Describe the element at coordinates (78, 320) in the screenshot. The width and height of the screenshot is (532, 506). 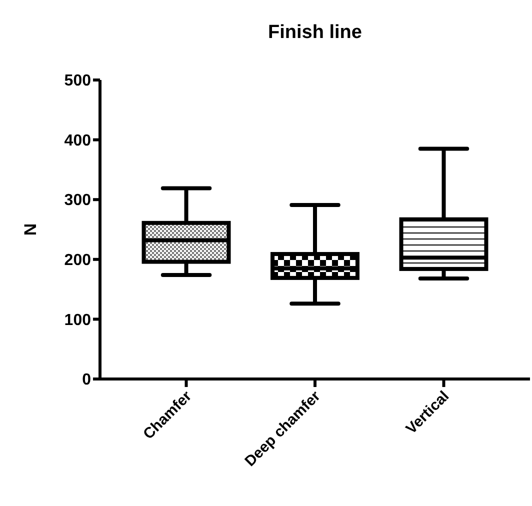
I see `y-tick-label: 100` at that location.